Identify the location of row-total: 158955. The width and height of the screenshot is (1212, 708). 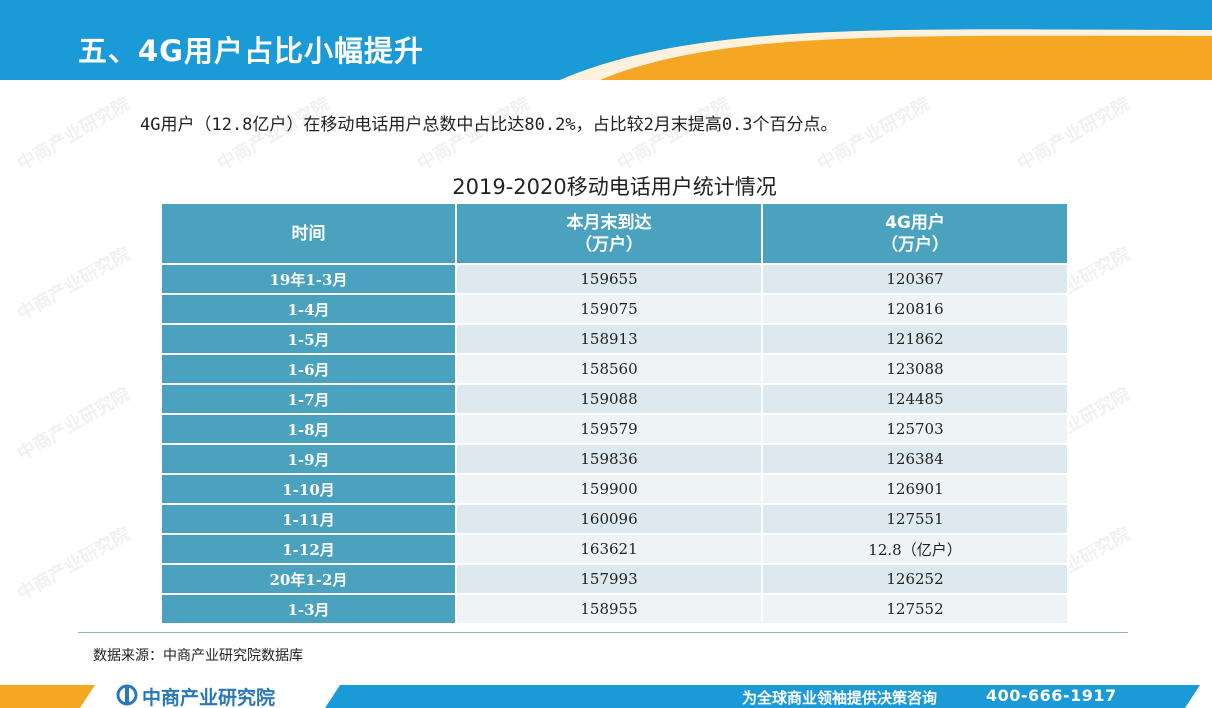
(609, 609).